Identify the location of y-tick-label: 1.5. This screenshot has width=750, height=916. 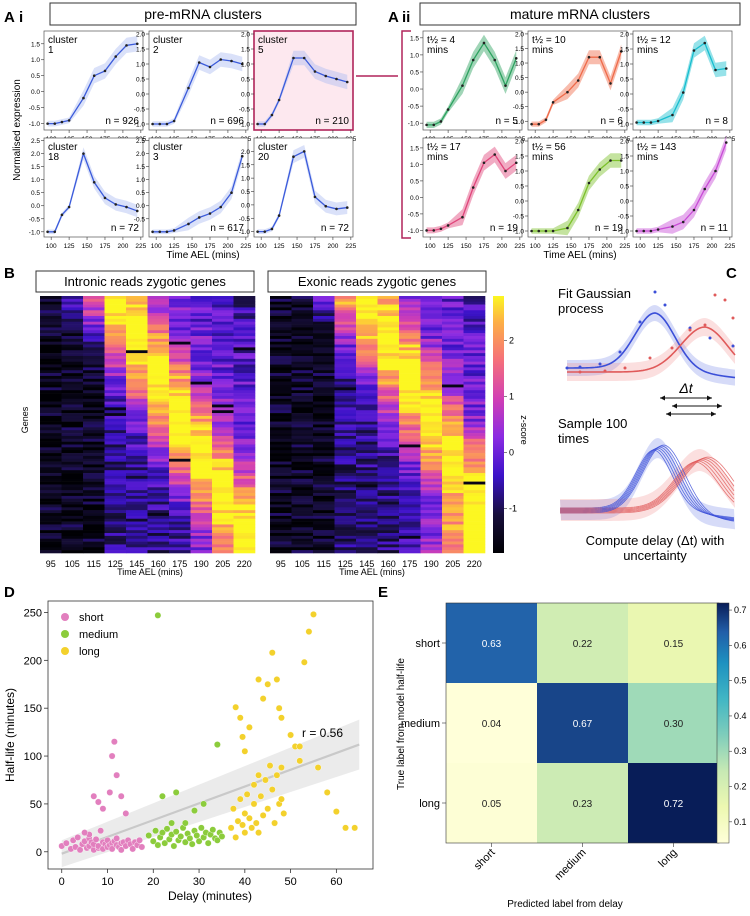
(245, 50).